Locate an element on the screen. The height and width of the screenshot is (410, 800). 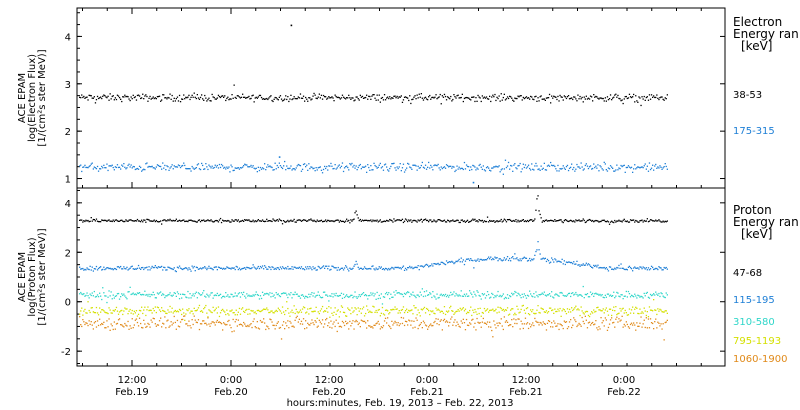
series-points is located at coordinates (373, 210).